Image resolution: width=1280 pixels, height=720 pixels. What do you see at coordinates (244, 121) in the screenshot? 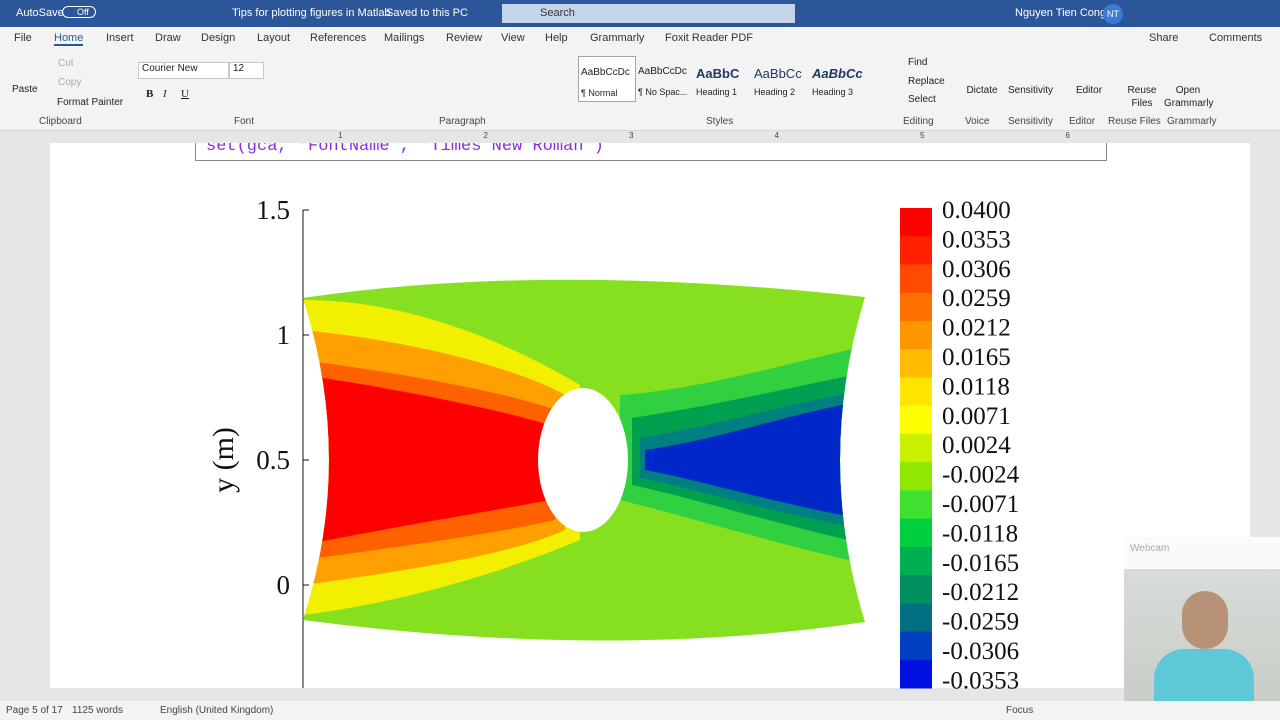
I see `ribbon-group-label: Font` at bounding box center [244, 121].